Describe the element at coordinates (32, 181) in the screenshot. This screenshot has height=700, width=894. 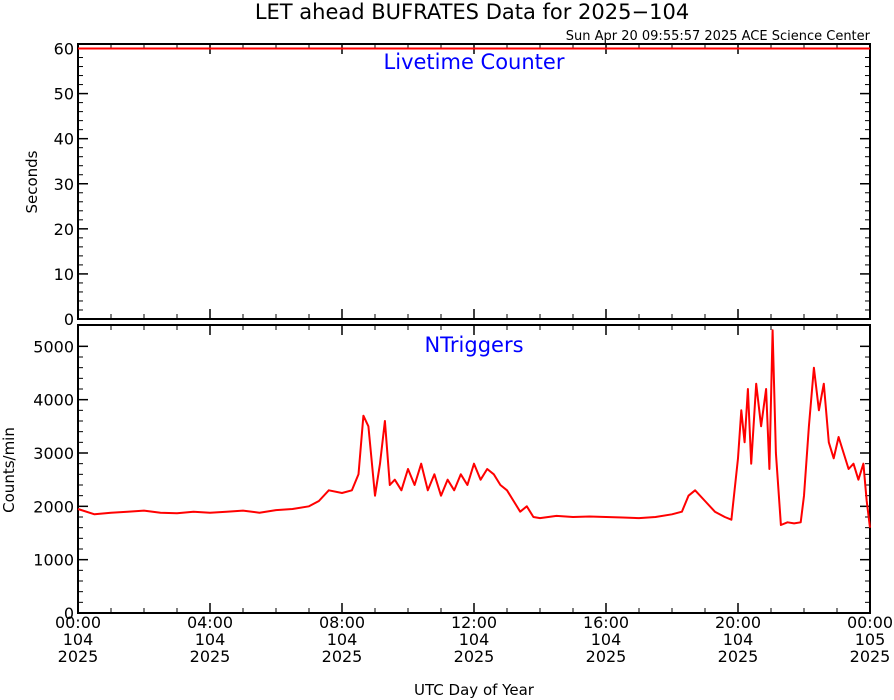
I see `panel-livetime-ylabel: Seconds` at that location.